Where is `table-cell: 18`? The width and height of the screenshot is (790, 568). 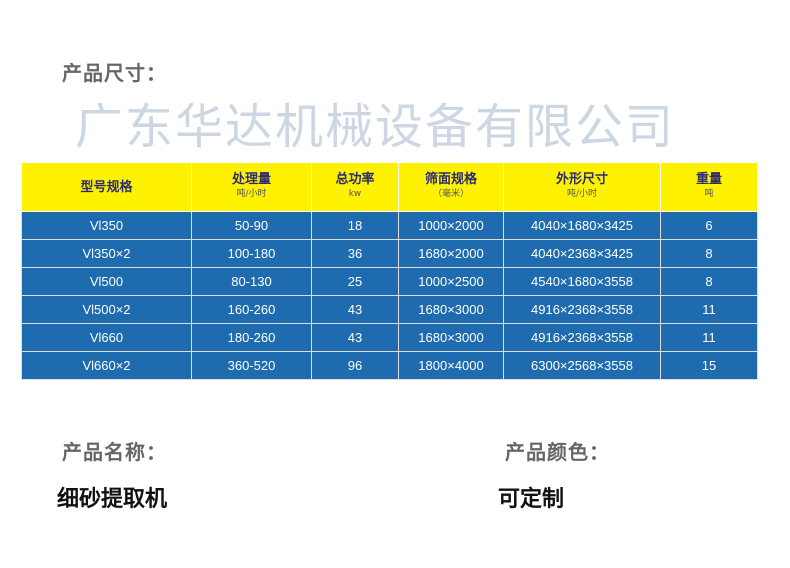 table-cell: 18 is located at coordinates (355, 225).